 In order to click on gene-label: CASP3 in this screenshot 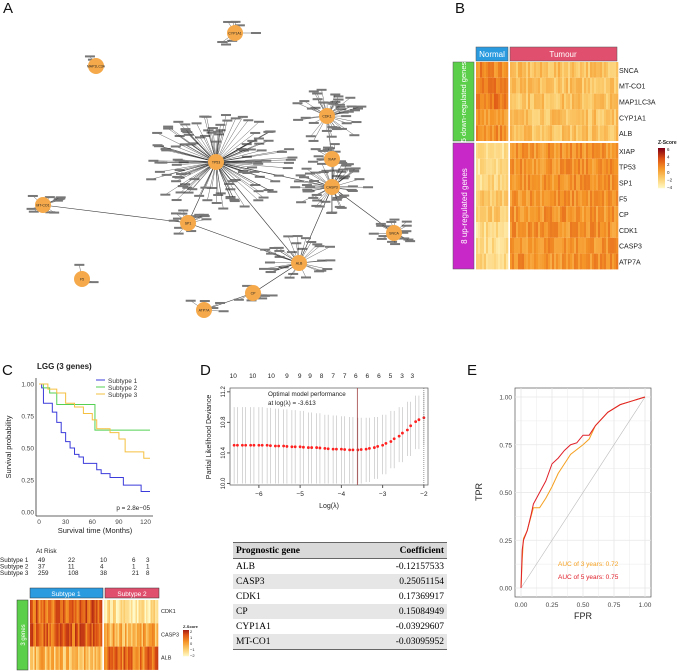, I will do `click(630, 247)`.